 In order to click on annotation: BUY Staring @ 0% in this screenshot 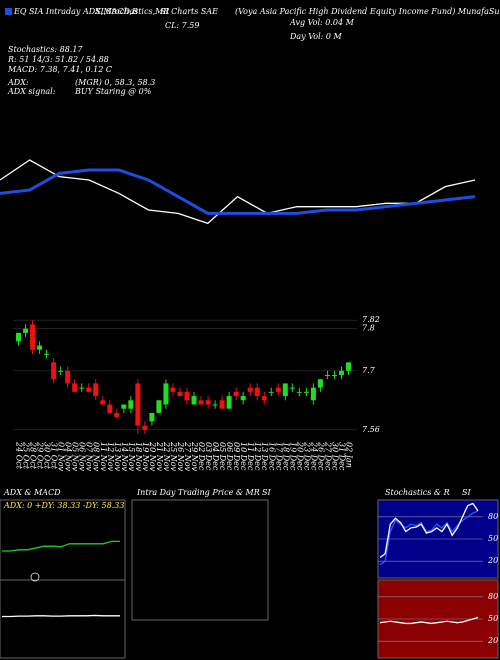, I will do `click(113, 91)`.